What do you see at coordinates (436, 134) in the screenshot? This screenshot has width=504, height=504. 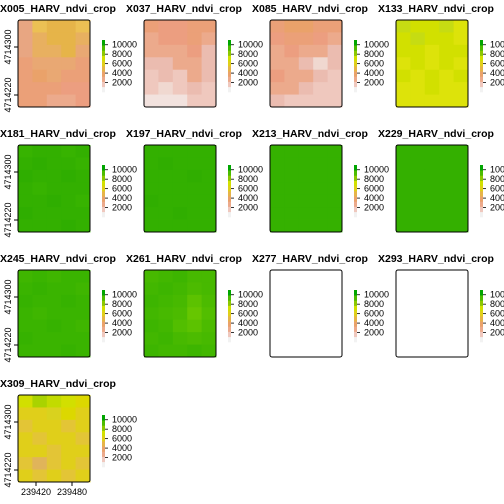 I see `panel-title: X229_HARV_ndvi_crop` at bounding box center [436, 134].